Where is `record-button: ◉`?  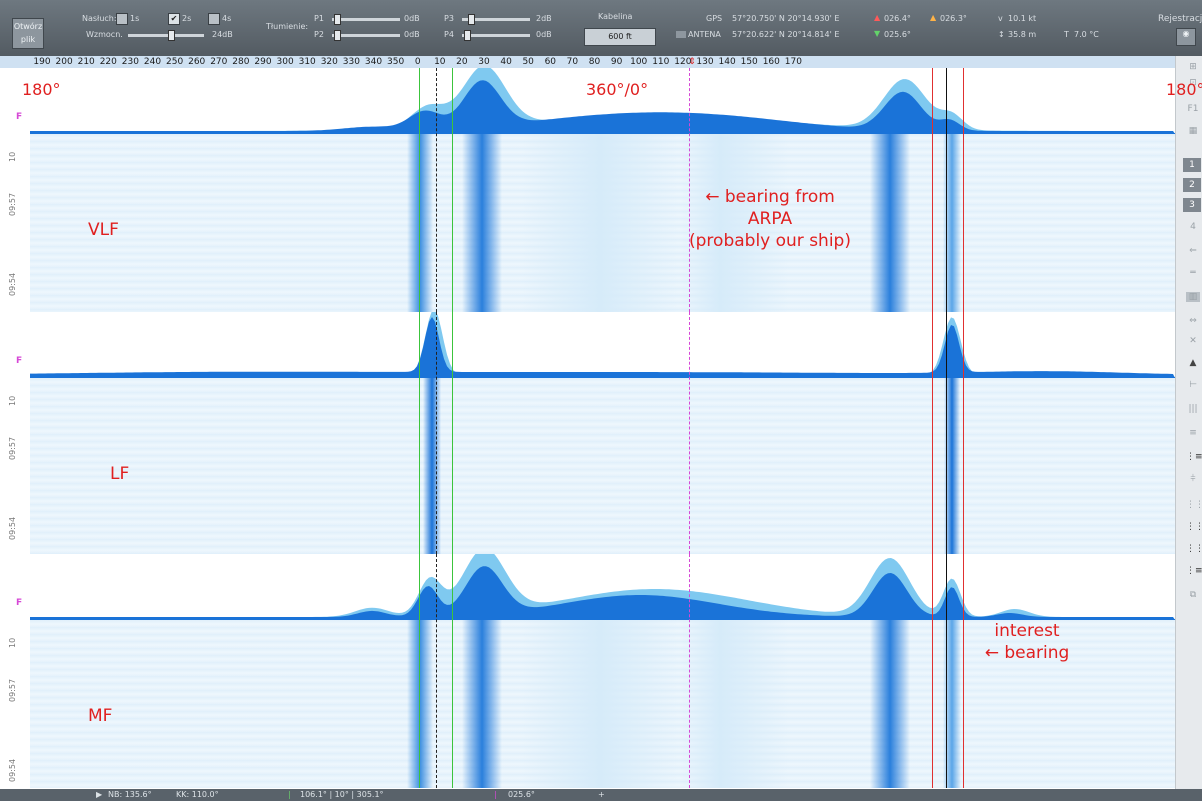
record-button: ◉ is located at coordinates (1186, 37).